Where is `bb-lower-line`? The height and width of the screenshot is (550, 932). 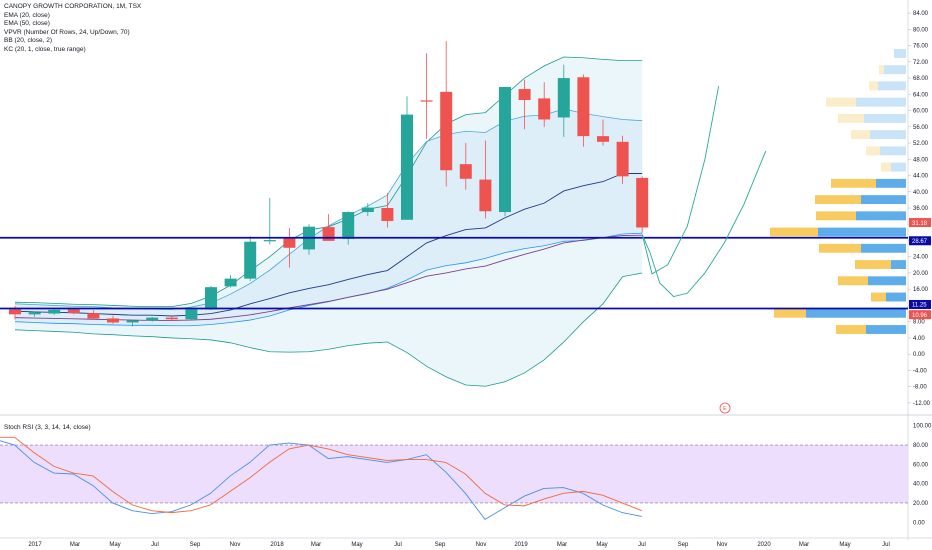 bb-lower-line is located at coordinates (328, 329).